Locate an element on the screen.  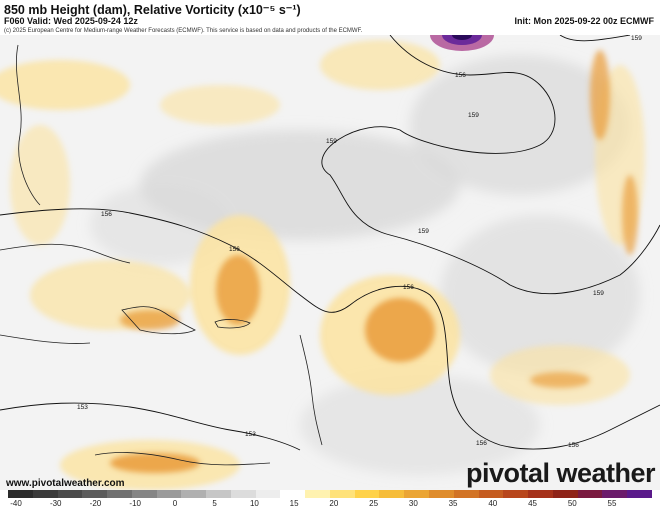
colorbar-tick-label: 55 is located at coordinates (612, 503).